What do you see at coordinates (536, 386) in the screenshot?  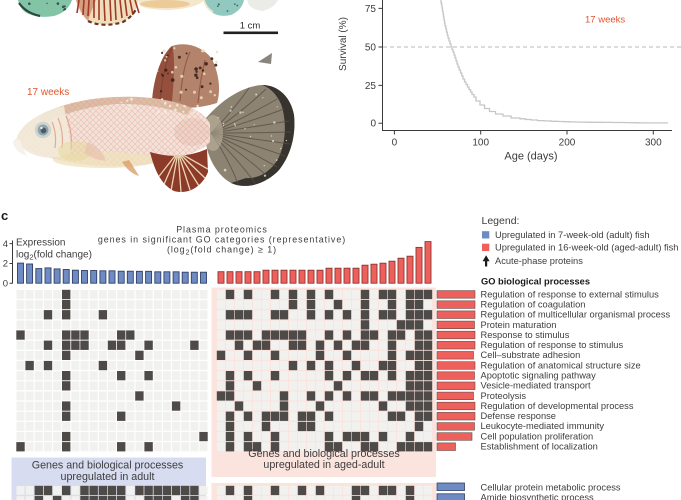 I see `svg-text: Vesicle-mediated transport` at bounding box center [536, 386].